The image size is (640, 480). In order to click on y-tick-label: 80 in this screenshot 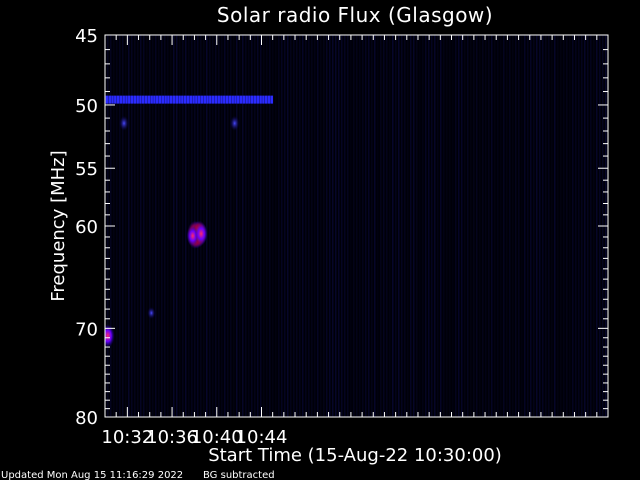, I will do `click(86, 418)`.